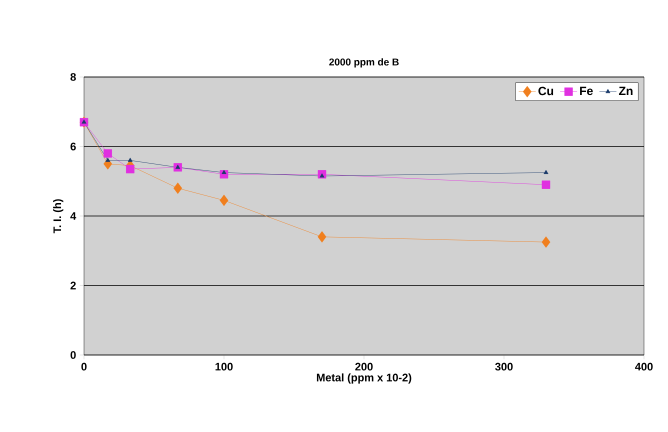  Describe the element at coordinates (504, 366) in the screenshot. I see `x-tick-label: 300` at that location.